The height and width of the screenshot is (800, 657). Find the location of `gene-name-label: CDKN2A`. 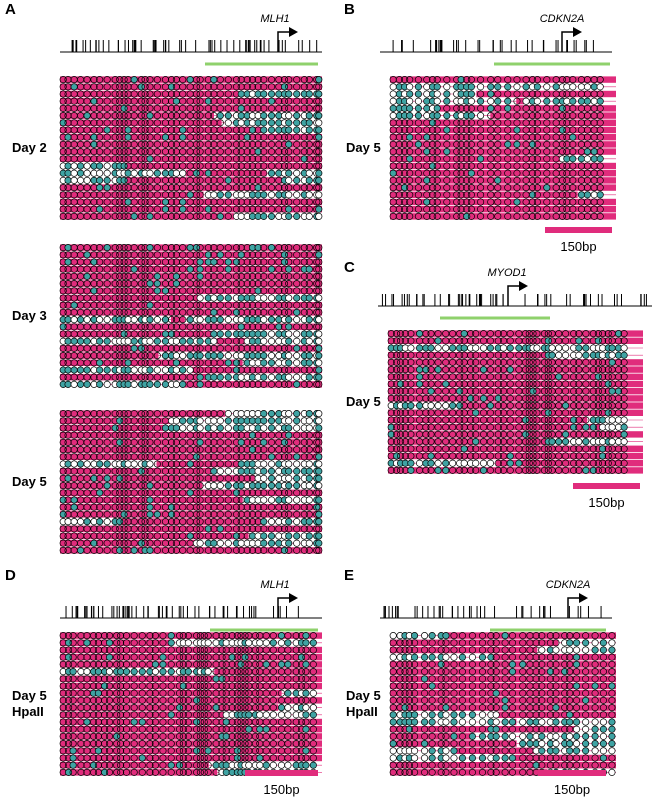

gene-name-label: CDKN2A is located at coordinates (562, 19).